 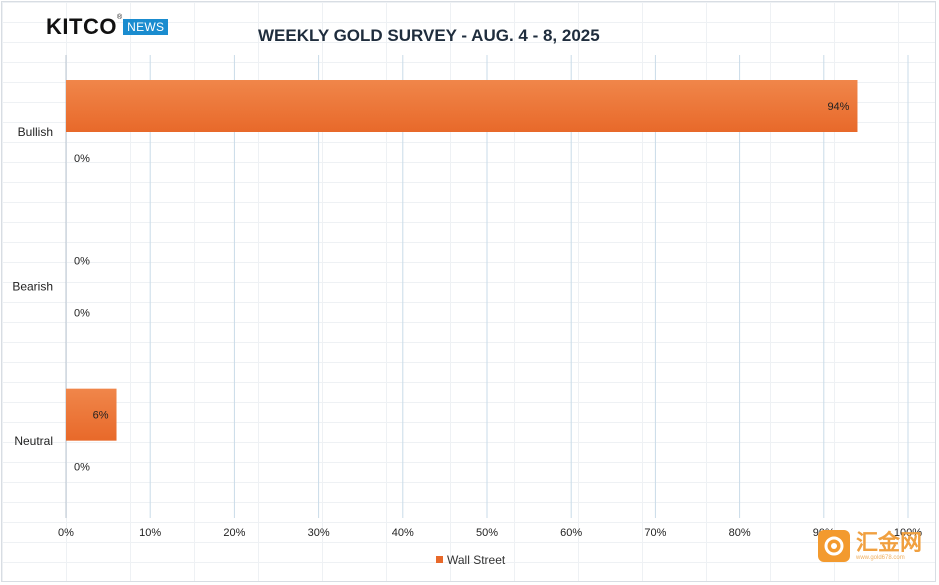 What do you see at coordinates (487, 533) in the screenshot?
I see `x-tick-label: 50%` at bounding box center [487, 533].